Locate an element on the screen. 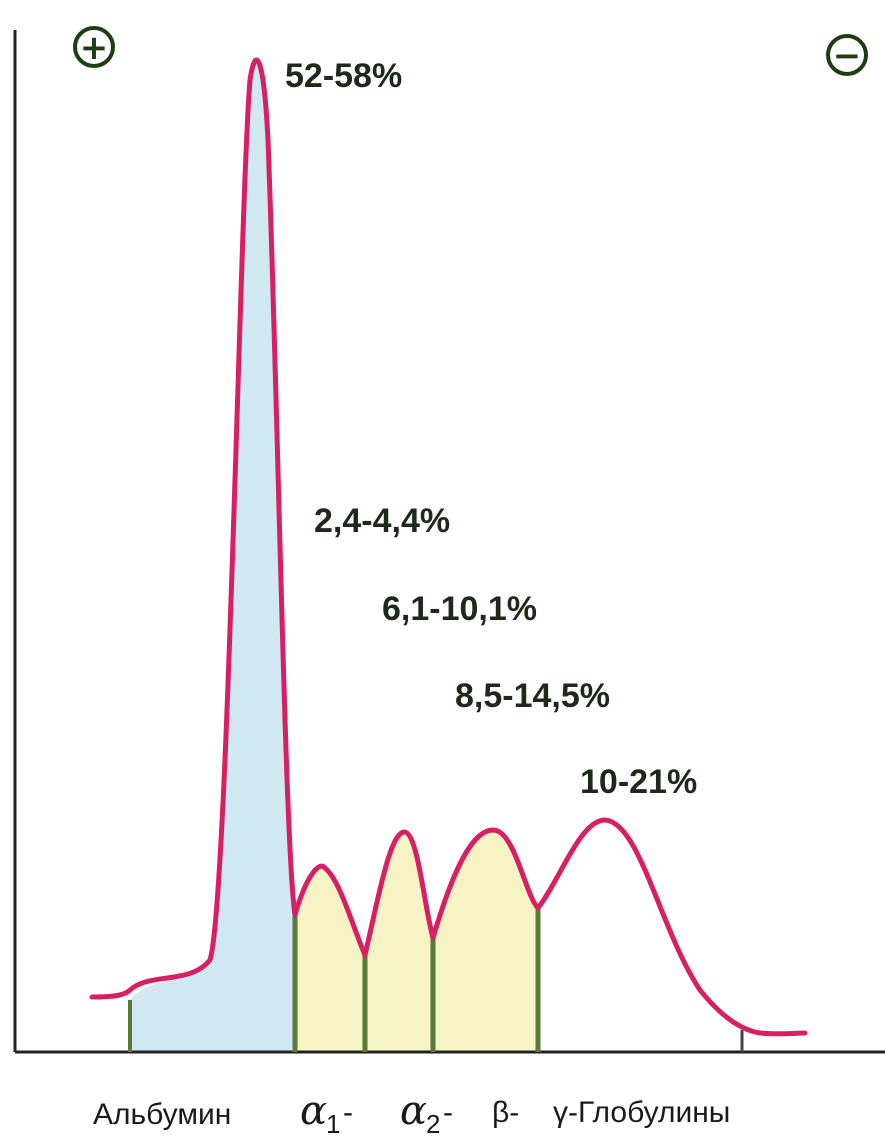  alpha2-label: α 2 - is located at coordinates (426, 1113).